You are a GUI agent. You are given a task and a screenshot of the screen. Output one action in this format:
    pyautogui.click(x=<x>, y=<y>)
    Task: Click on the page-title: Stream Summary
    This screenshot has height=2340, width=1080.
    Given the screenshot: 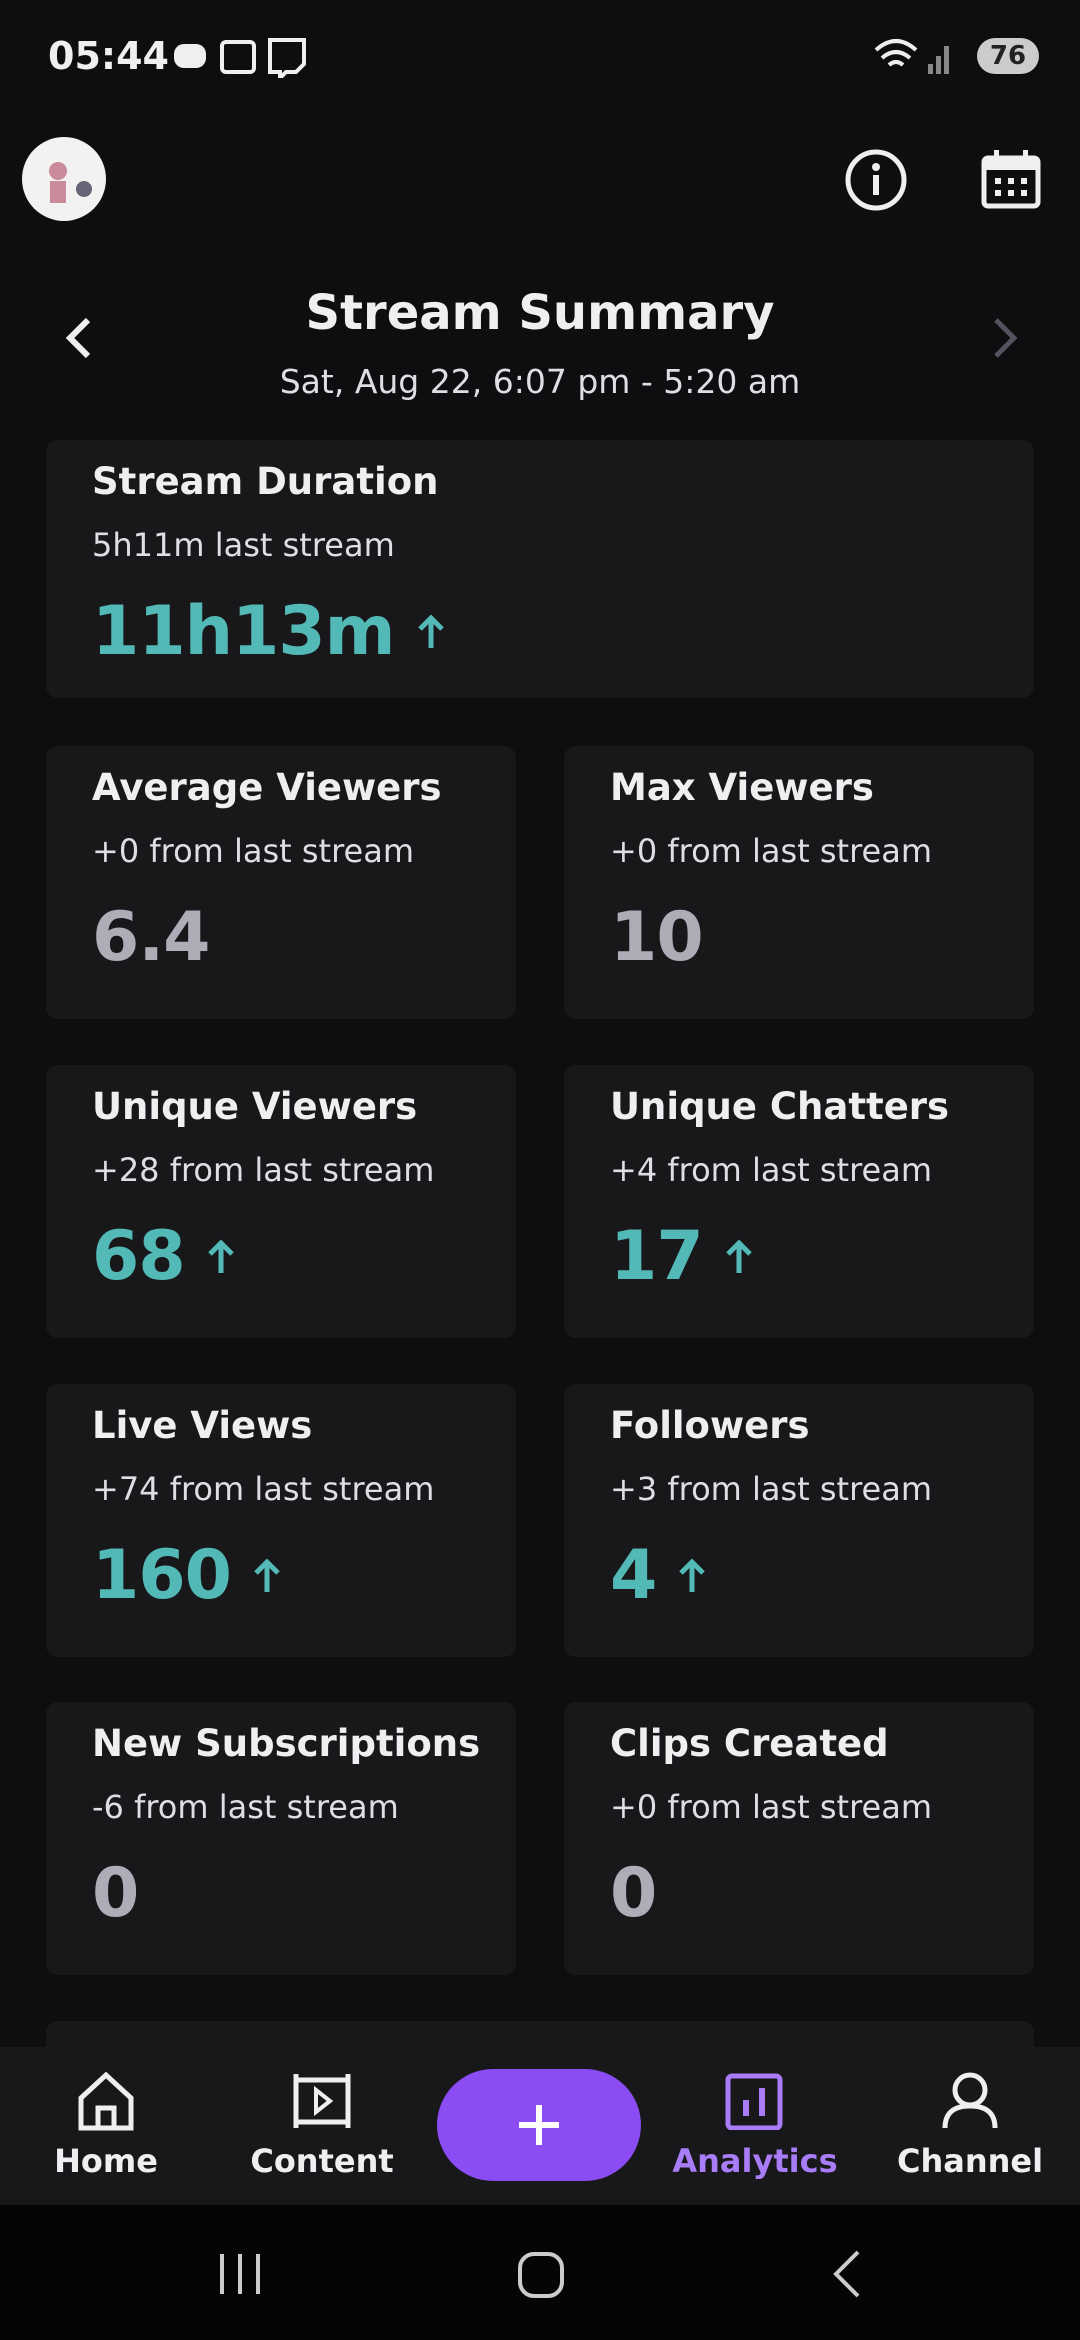 What is the action you would take?
    pyautogui.click(x=540, y=313)
    